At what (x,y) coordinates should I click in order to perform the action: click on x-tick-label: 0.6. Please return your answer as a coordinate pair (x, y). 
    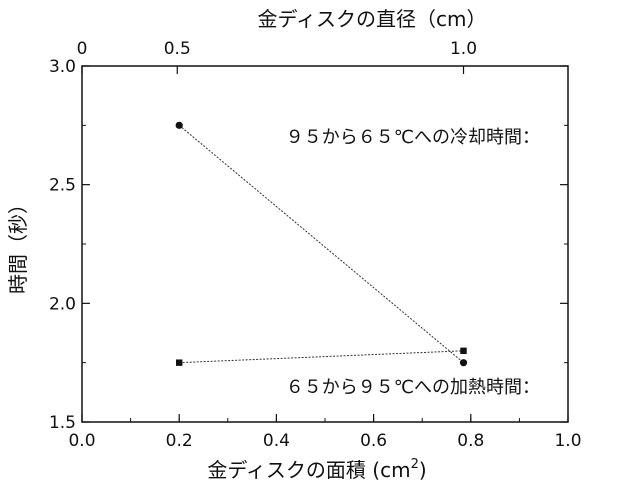
    Looking at the image, I should click on (373, 441).